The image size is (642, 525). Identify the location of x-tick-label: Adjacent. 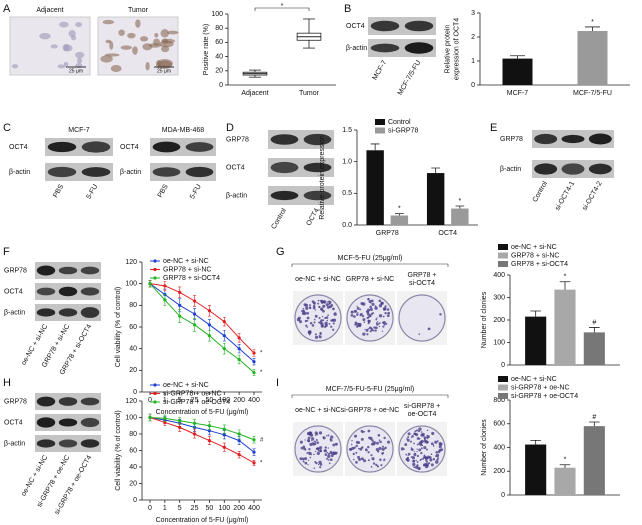
(254, 93).